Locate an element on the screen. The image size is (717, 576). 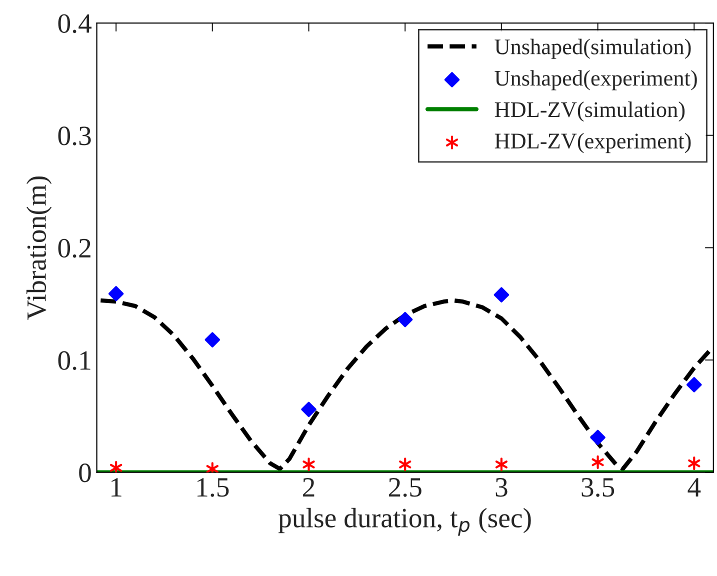
x-axis-title: pulse duration, t$_{p}$ (sec) is located at coordinates (404, 522).